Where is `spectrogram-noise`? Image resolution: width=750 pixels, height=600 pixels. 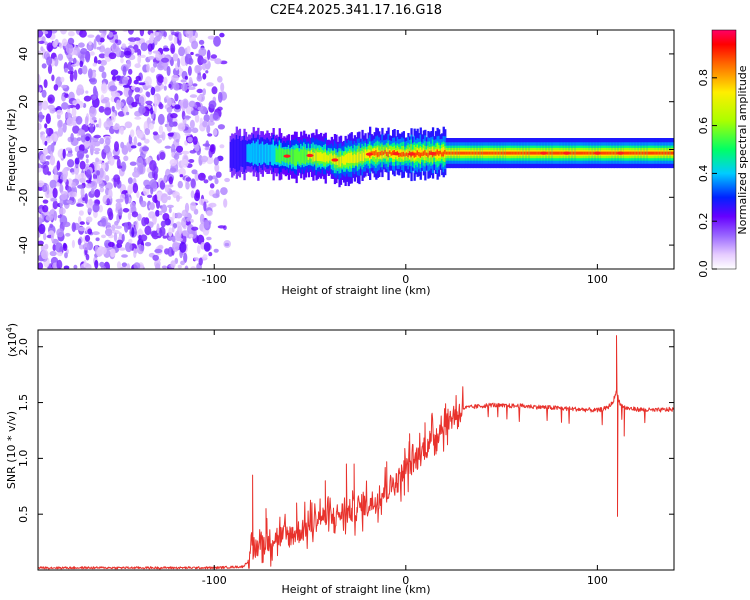 spectrogram-noise is located at coordinates (134, 149).